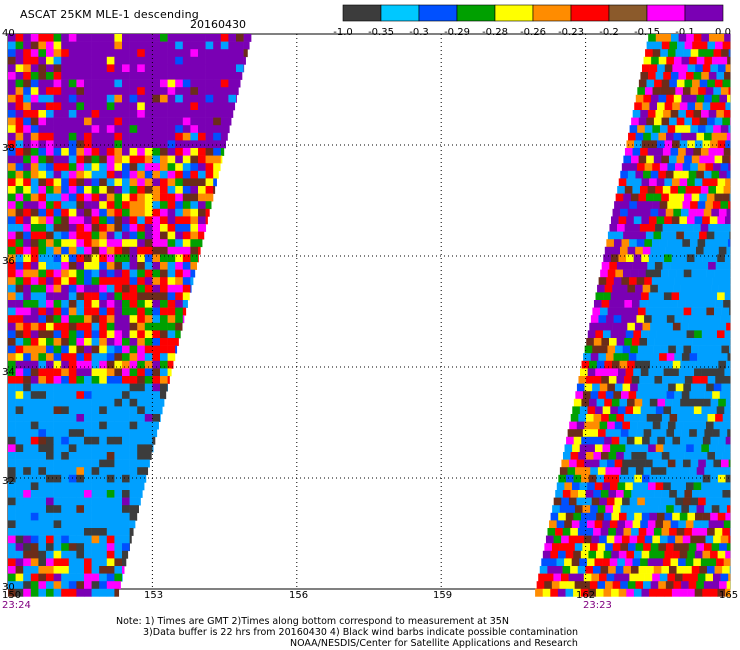 This screenshot has height=650, width=740. Describe the element at coordinates (495, 32) in the screenshot. I see `colorbar-tick-label: -0.28` at that location.